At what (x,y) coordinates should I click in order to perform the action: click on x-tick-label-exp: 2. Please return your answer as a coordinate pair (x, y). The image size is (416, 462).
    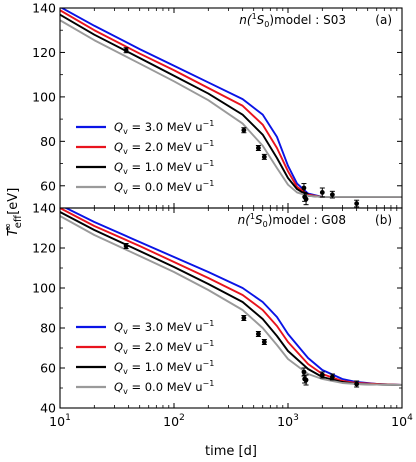
    Looking at the image, I should click on (182, 418).